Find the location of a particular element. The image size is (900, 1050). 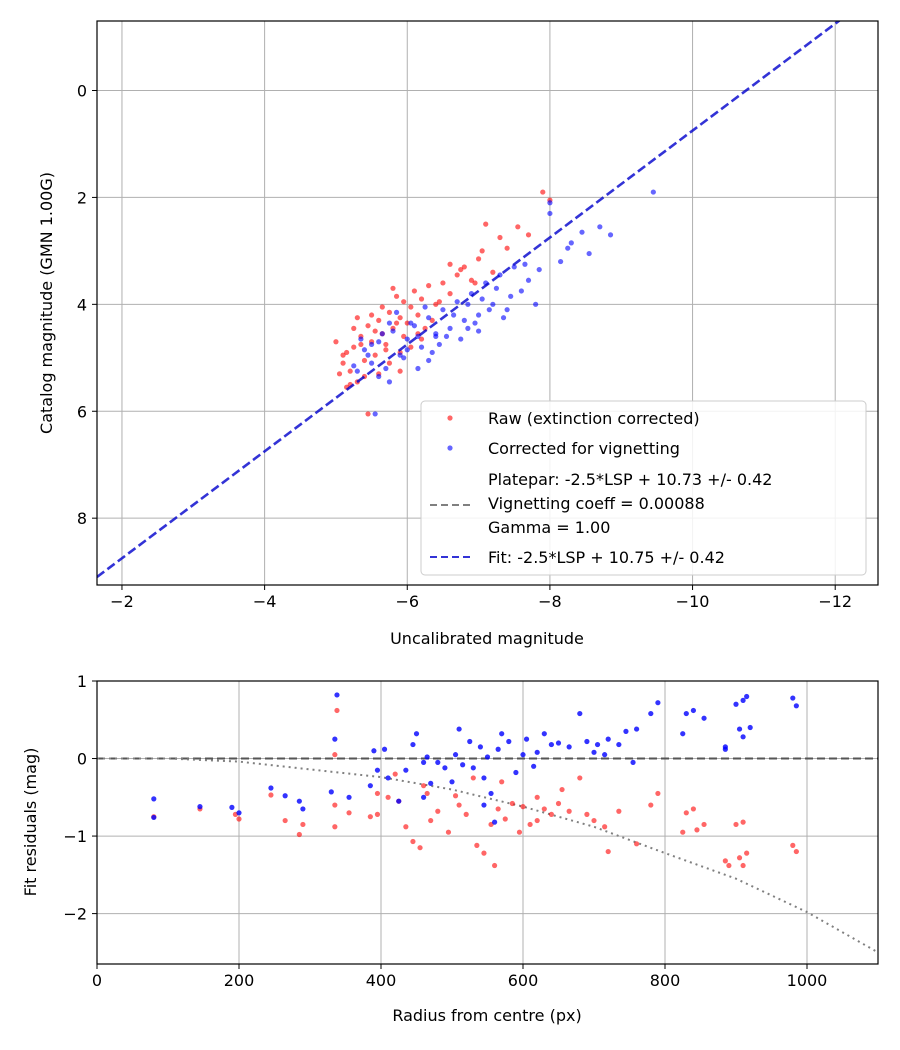

top-y-tick-label: 6 is located at coordinates (82, 411).